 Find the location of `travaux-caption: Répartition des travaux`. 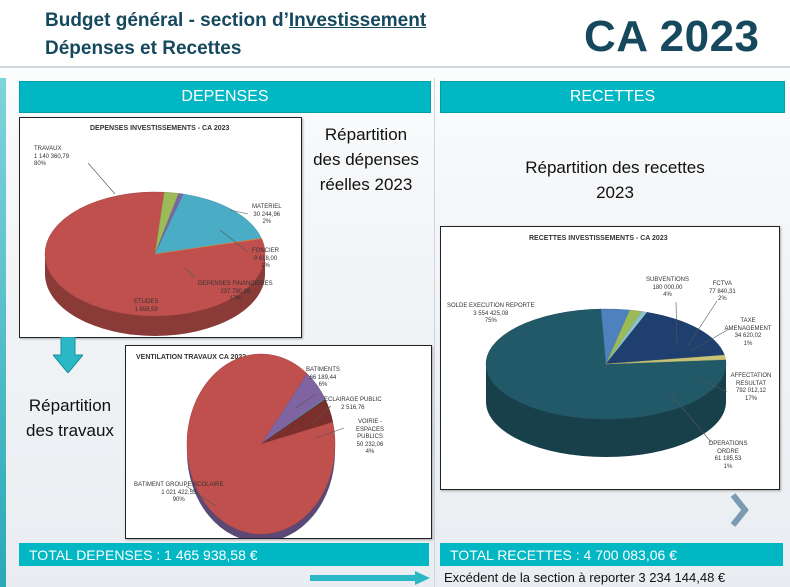

travaux-caption: Répartition des travaux is located at coordinates (70, 418).